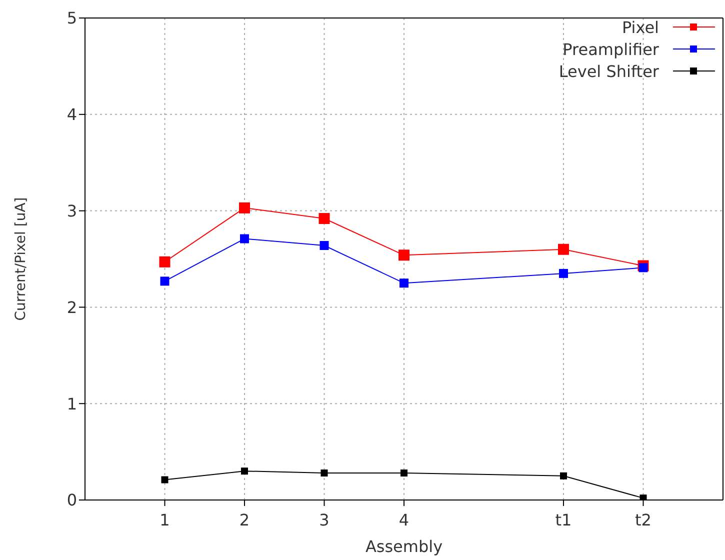 The image size is (725, 560). I want to click on legend-label: Level Shifter, so click(608, 71).